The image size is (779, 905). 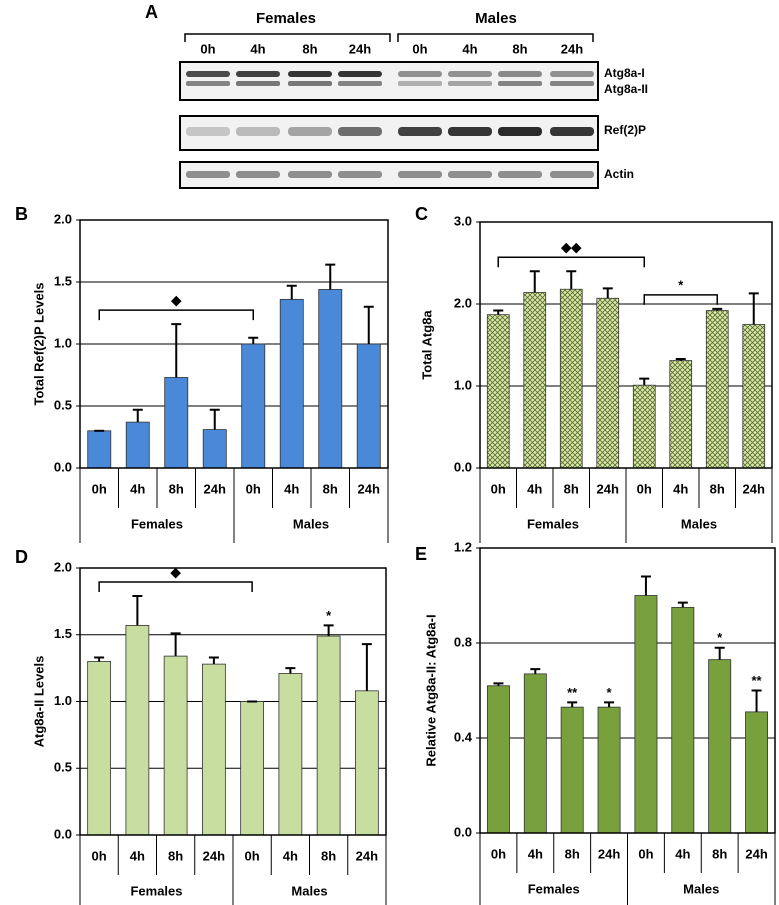 What do you see at coordinates (38, 702) in the screenshot?
I see `y-axis-label: Atg8a-II Levels` at bounding box center [38, 702].